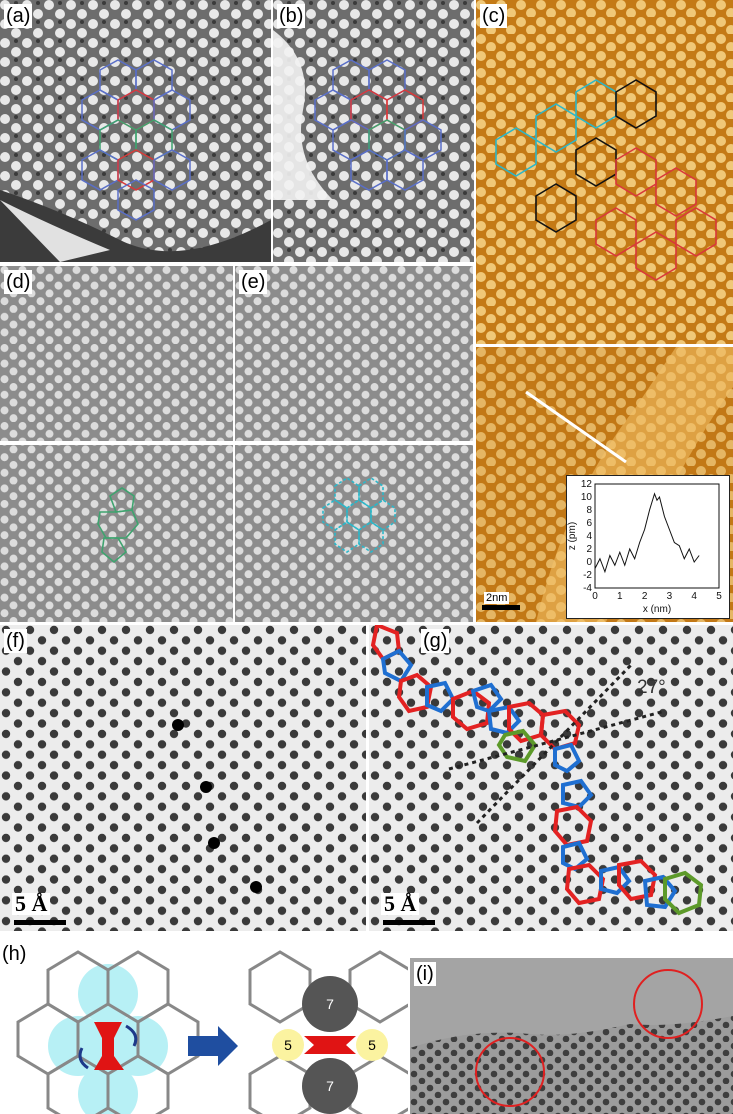 This screenshot has width=733, height=1114. Describe the element at coordinates (645, 596) in the screenshot. I see `x-tick-label: 2` at that location.